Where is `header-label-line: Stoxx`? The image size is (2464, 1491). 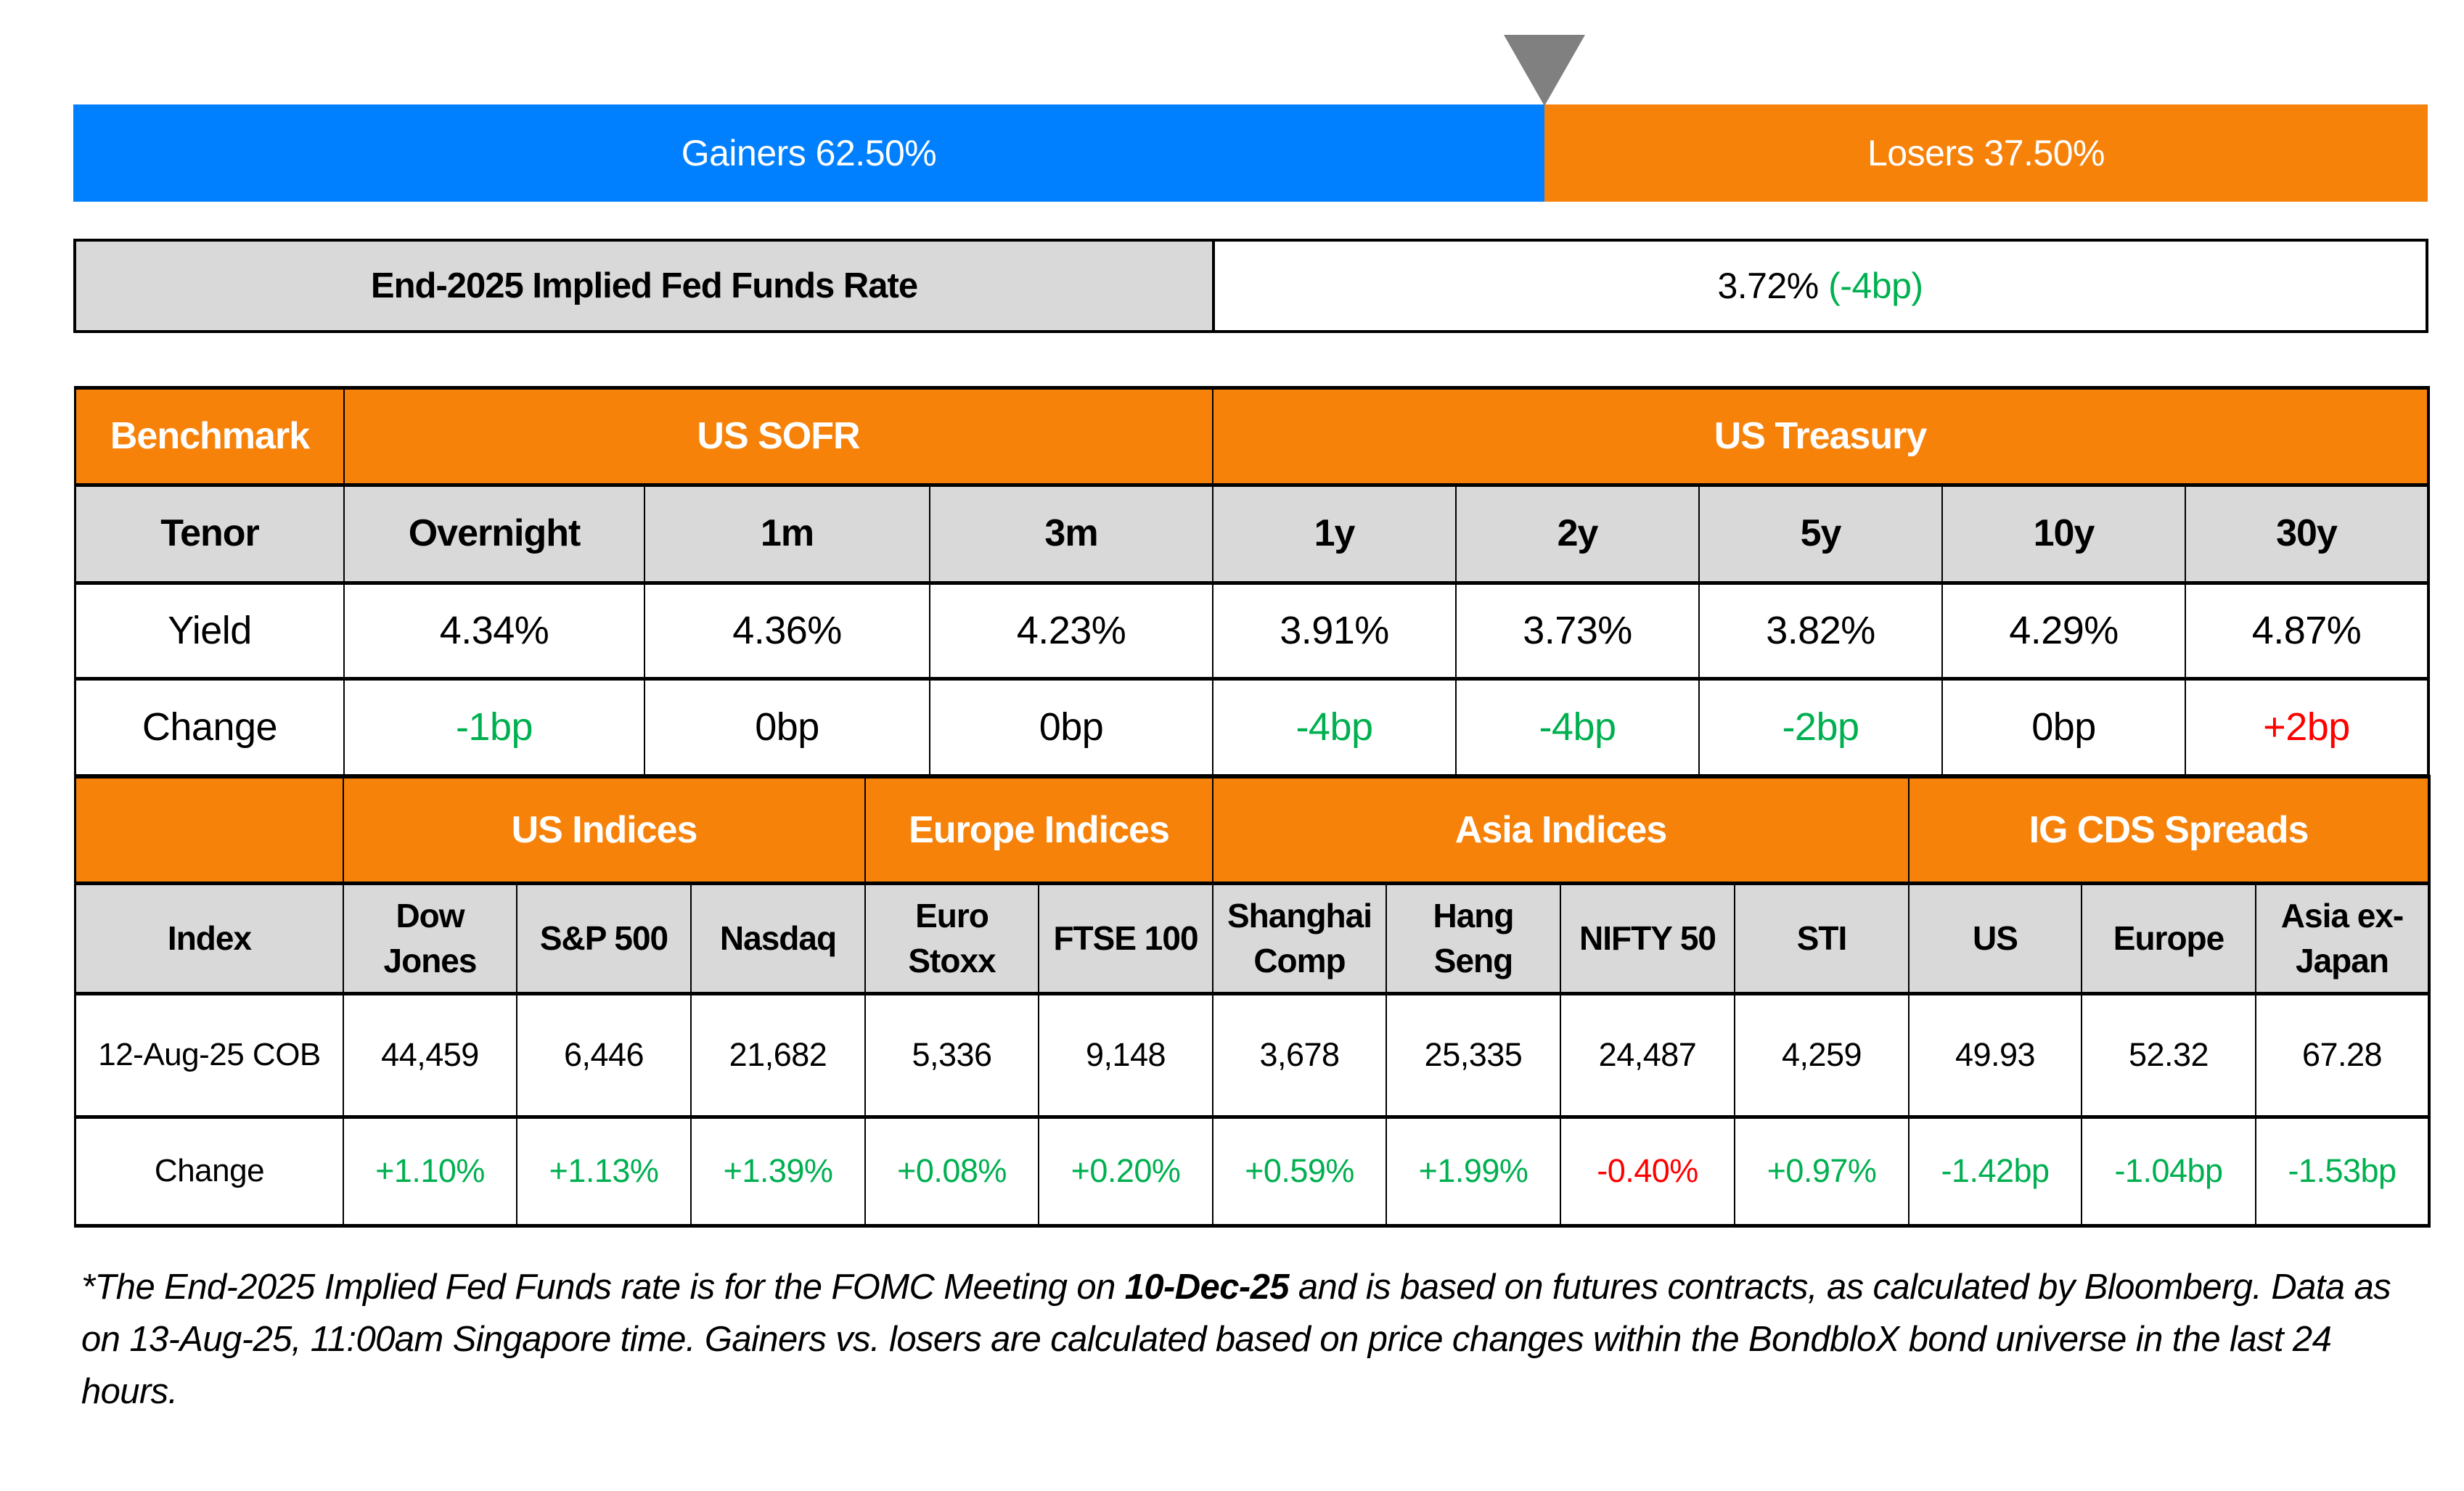
header-label-line: Stoxx is located at coordinates (952, 960).